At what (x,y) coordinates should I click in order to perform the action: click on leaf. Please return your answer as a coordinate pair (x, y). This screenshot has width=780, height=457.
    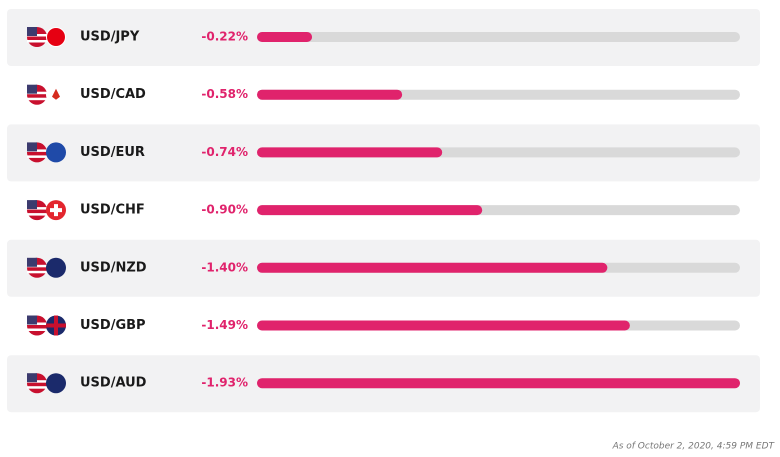
    Looking at the image, I should click on (56, 94).